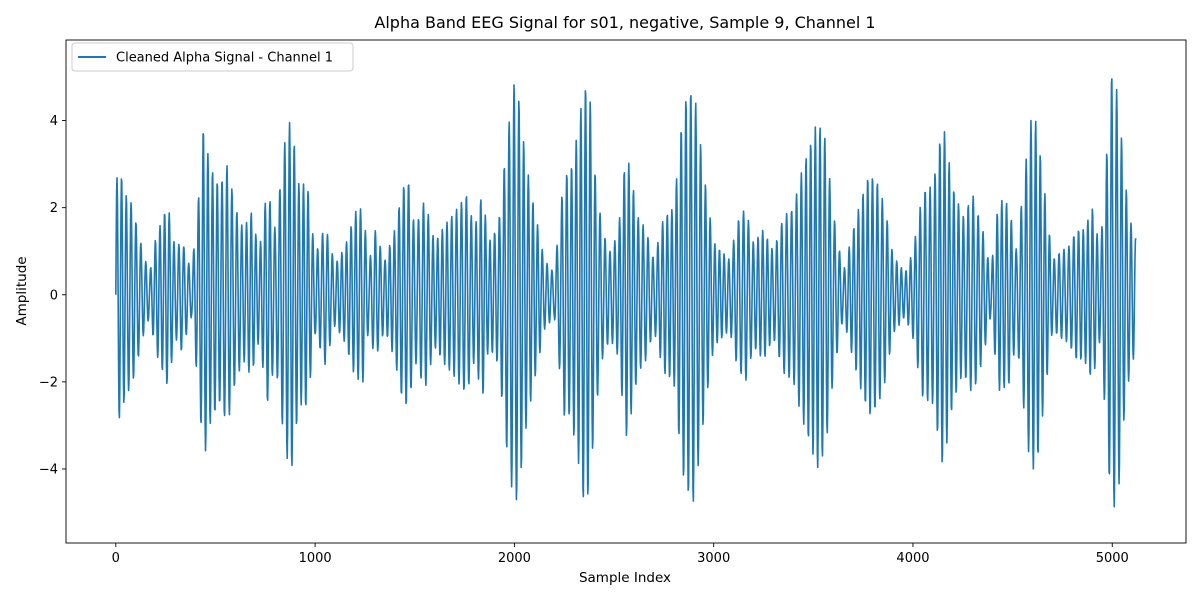 Image resolution: width=1200 pixels, height=604 pixels. Describe the element at coordinates (315, 558) in the screenshot. I see `x-tick-label: 1000` at that location.